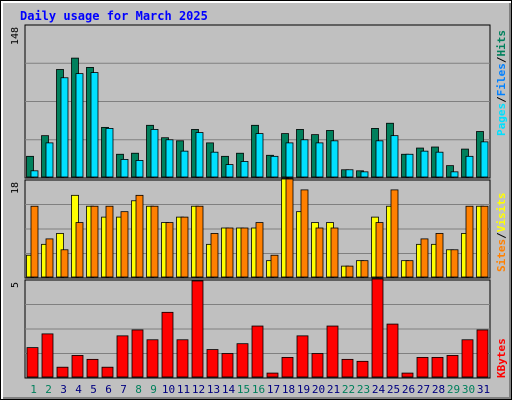  Describe the element at coordinates (501, 213) in the screenshot. I see `legend-visits: Visits` at that location.